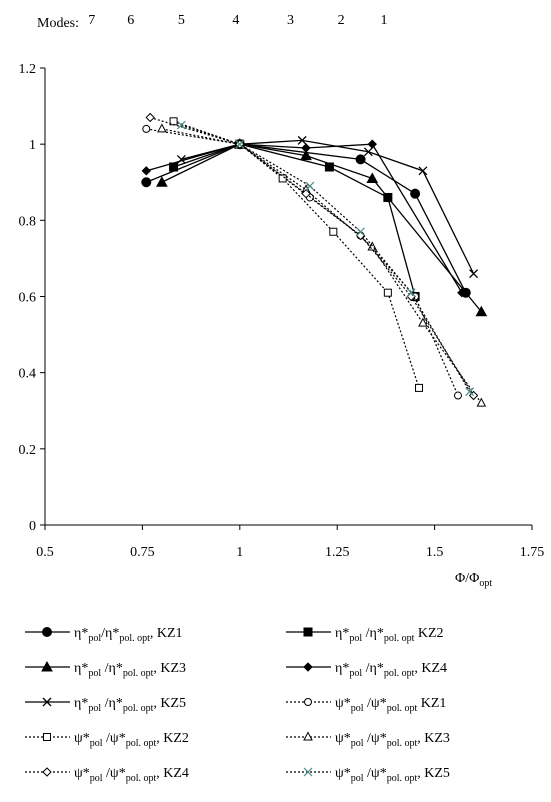 Image resolution: width=551 pixels, height=802 pixels. What do you see at coordinates (212, 22) in the screenshot?
I see `modes-row: Modes: 7 6 5 4 3 2 1` at bounding box center [212, 22].